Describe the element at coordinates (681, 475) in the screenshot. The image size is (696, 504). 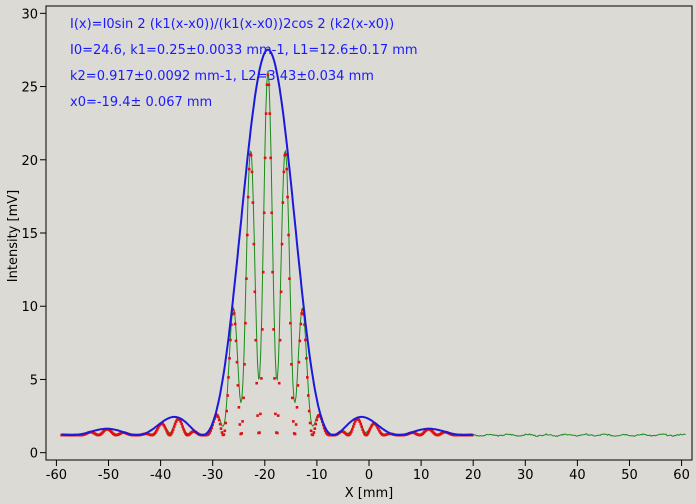
I see `x-tick-label: 60` at that location.